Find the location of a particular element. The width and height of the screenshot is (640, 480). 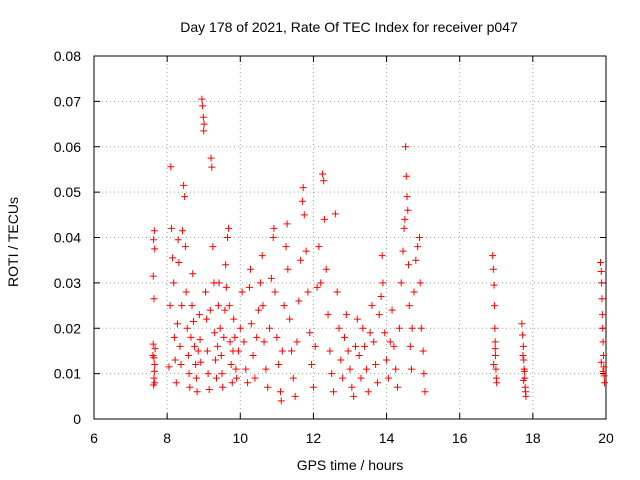

y-tick-label: 0.08 is located at coordinates (67, 56).